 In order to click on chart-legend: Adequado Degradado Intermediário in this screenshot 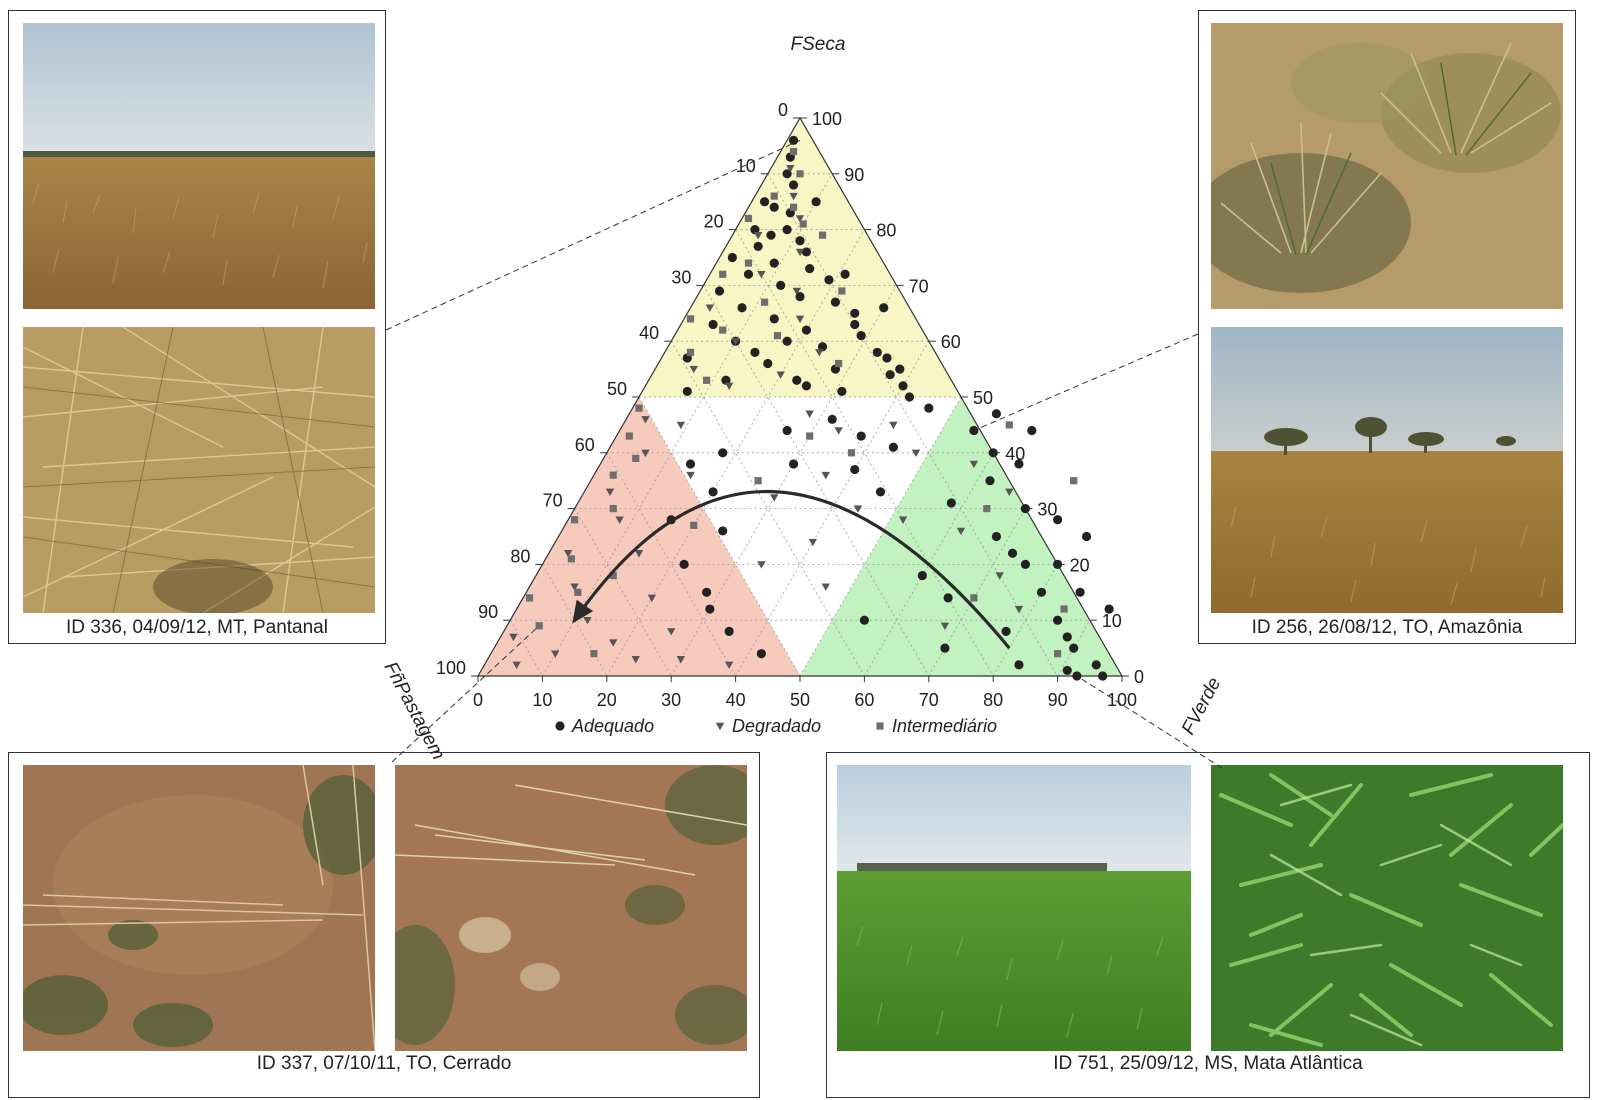, I will do `click(776, 726)`.